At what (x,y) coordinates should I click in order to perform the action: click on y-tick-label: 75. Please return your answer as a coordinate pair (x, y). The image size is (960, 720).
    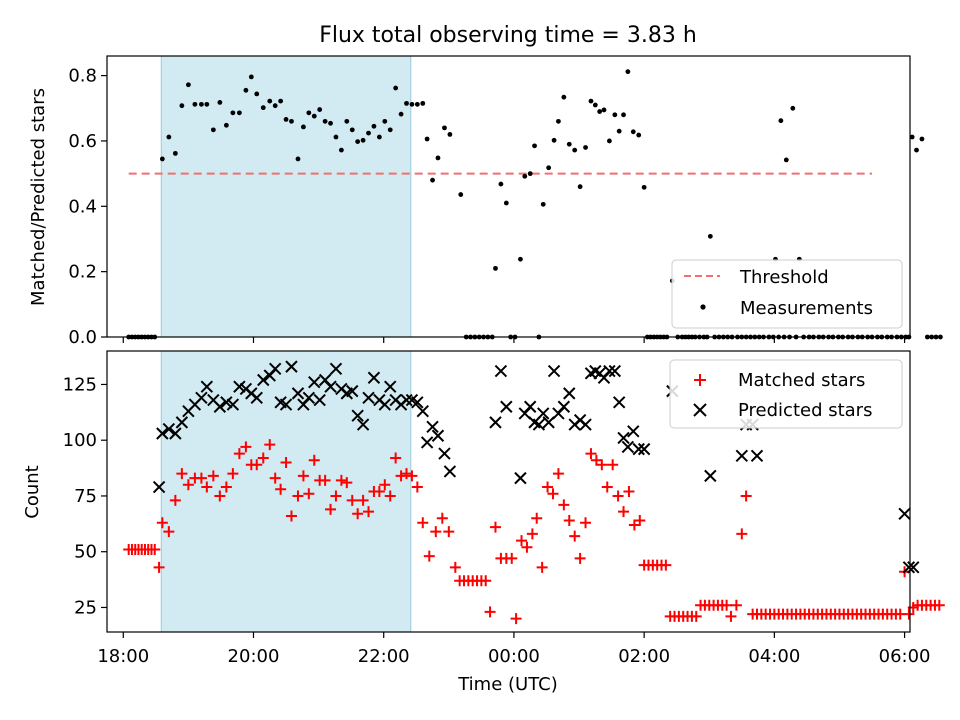
    Looking at the image, I should click on (85, 496).